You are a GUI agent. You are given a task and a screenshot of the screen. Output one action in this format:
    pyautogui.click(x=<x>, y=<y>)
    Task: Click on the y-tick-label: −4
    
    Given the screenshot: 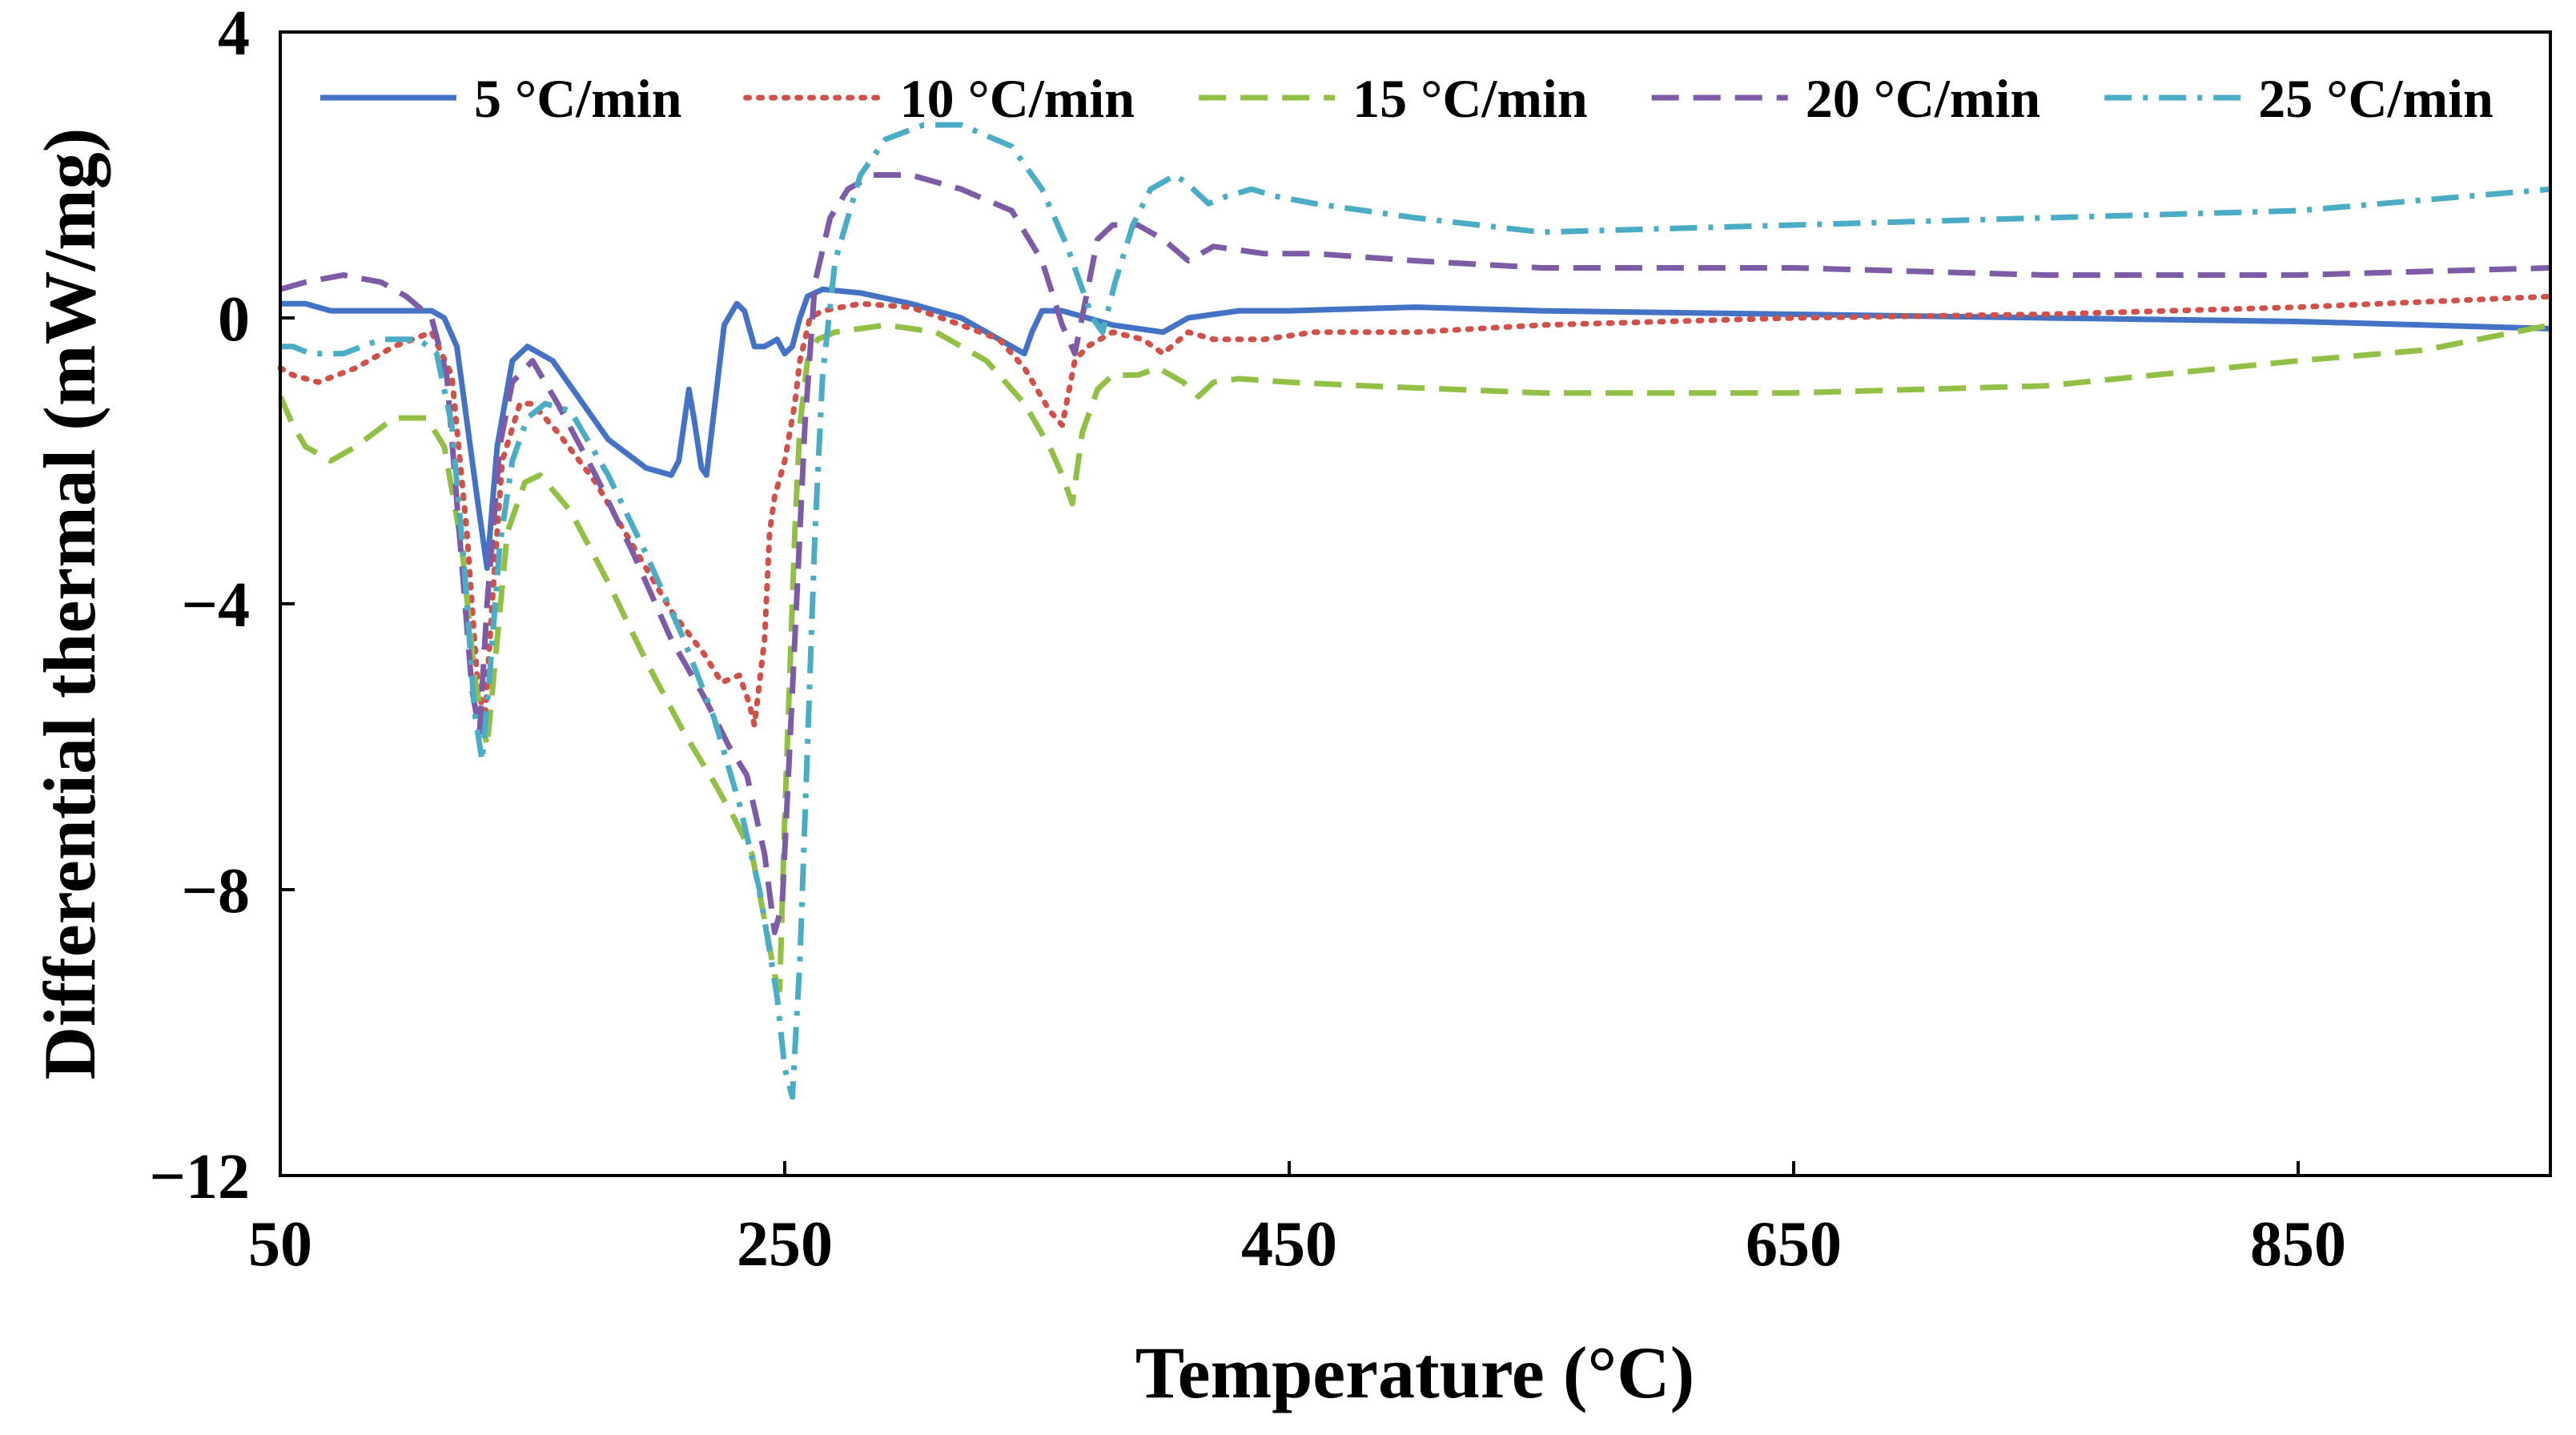 What is the action you would take?
    pyautogui.click(x=215, y=605)
    